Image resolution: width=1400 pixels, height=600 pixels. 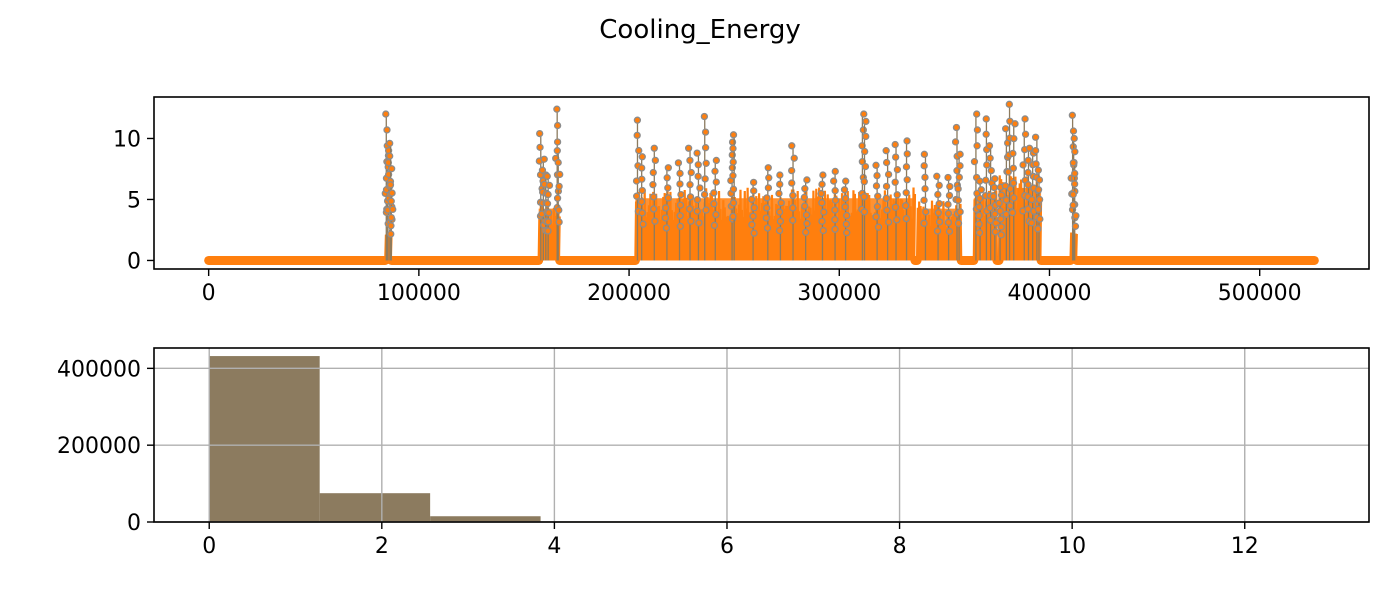 What do you see at coordinates (1049, 293) in the screenshot?
I see `timeseries-x-tick-label: 400000` at bounding box center [1049, 293].